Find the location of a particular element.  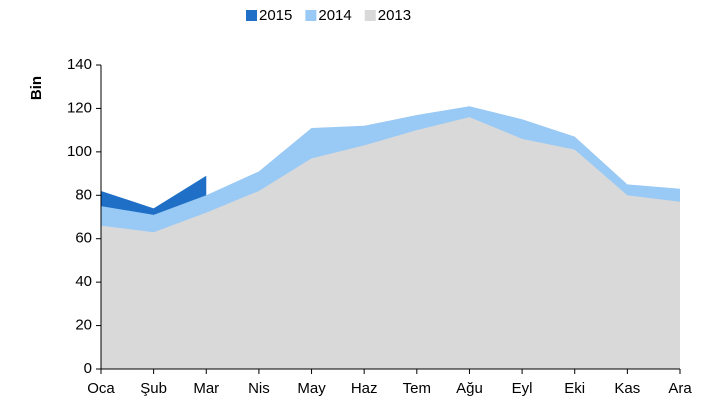

legend-label: 2014 is located at coordinates (334, 15).